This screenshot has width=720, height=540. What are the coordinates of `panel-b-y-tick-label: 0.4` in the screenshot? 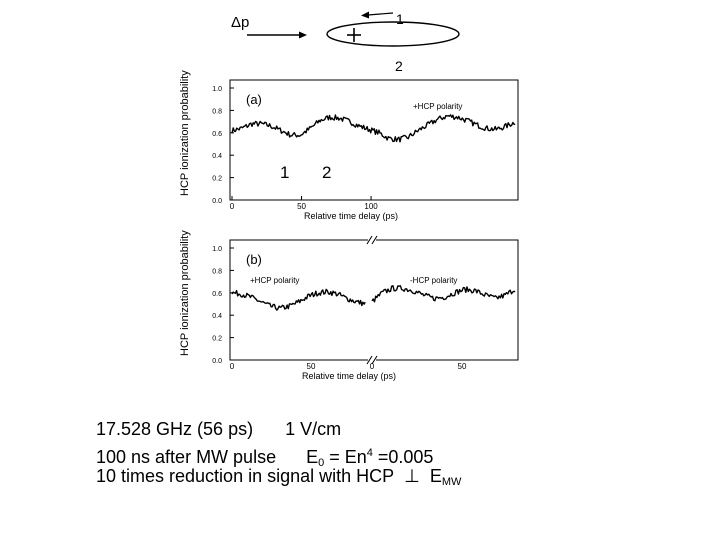 It's located at (217, 316).